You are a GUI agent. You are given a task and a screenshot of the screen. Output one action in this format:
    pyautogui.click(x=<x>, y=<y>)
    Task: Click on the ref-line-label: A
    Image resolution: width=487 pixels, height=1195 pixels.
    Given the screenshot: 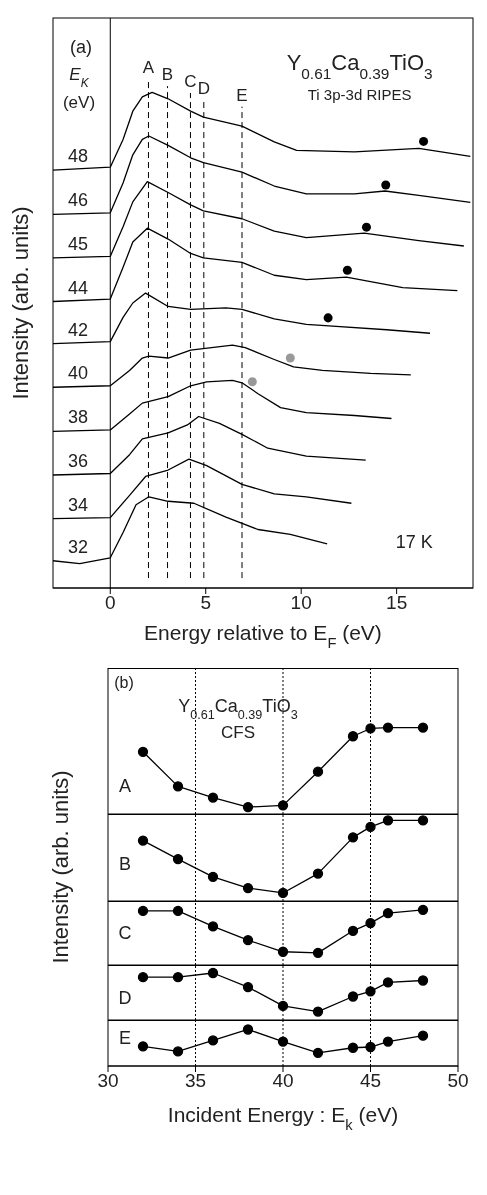 What is the action you would take?
    pyautogui.click(x=148, y=68)
    